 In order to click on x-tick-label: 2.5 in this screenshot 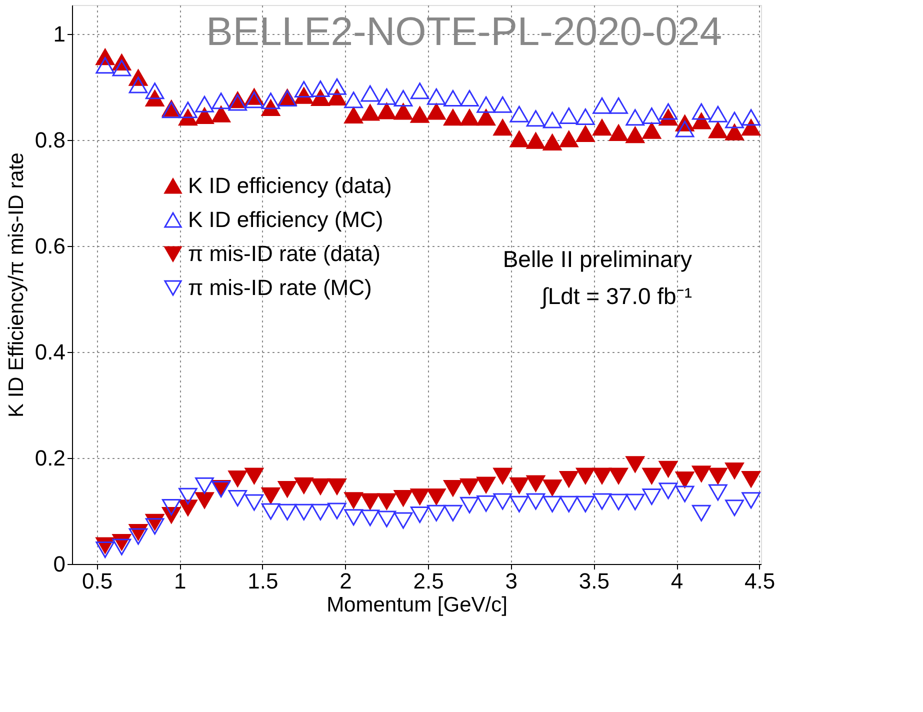, I will do `click(428, 581)`.